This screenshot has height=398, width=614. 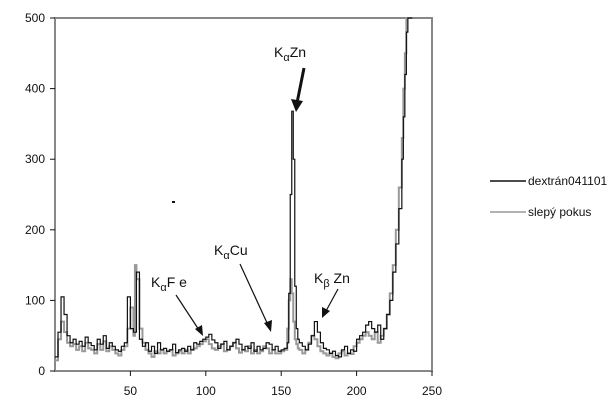 What do you see at coordinates (206, 391) in the screenshot?
I see `x-tick-label: 100` at bounding box center [206, 391].